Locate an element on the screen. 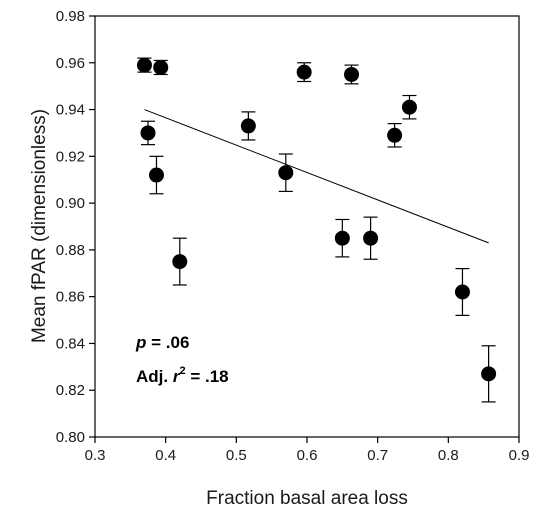 The height and width of the screenshot is (513, 539). r-exponent: 2 is located at coordinates (182, 371).